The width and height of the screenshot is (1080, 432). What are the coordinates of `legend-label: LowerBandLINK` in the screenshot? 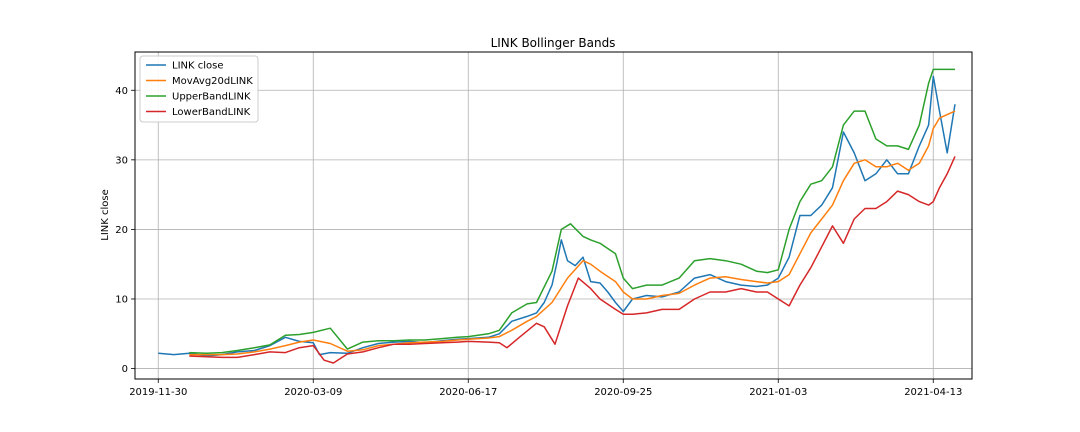 It's located at (211, 112).